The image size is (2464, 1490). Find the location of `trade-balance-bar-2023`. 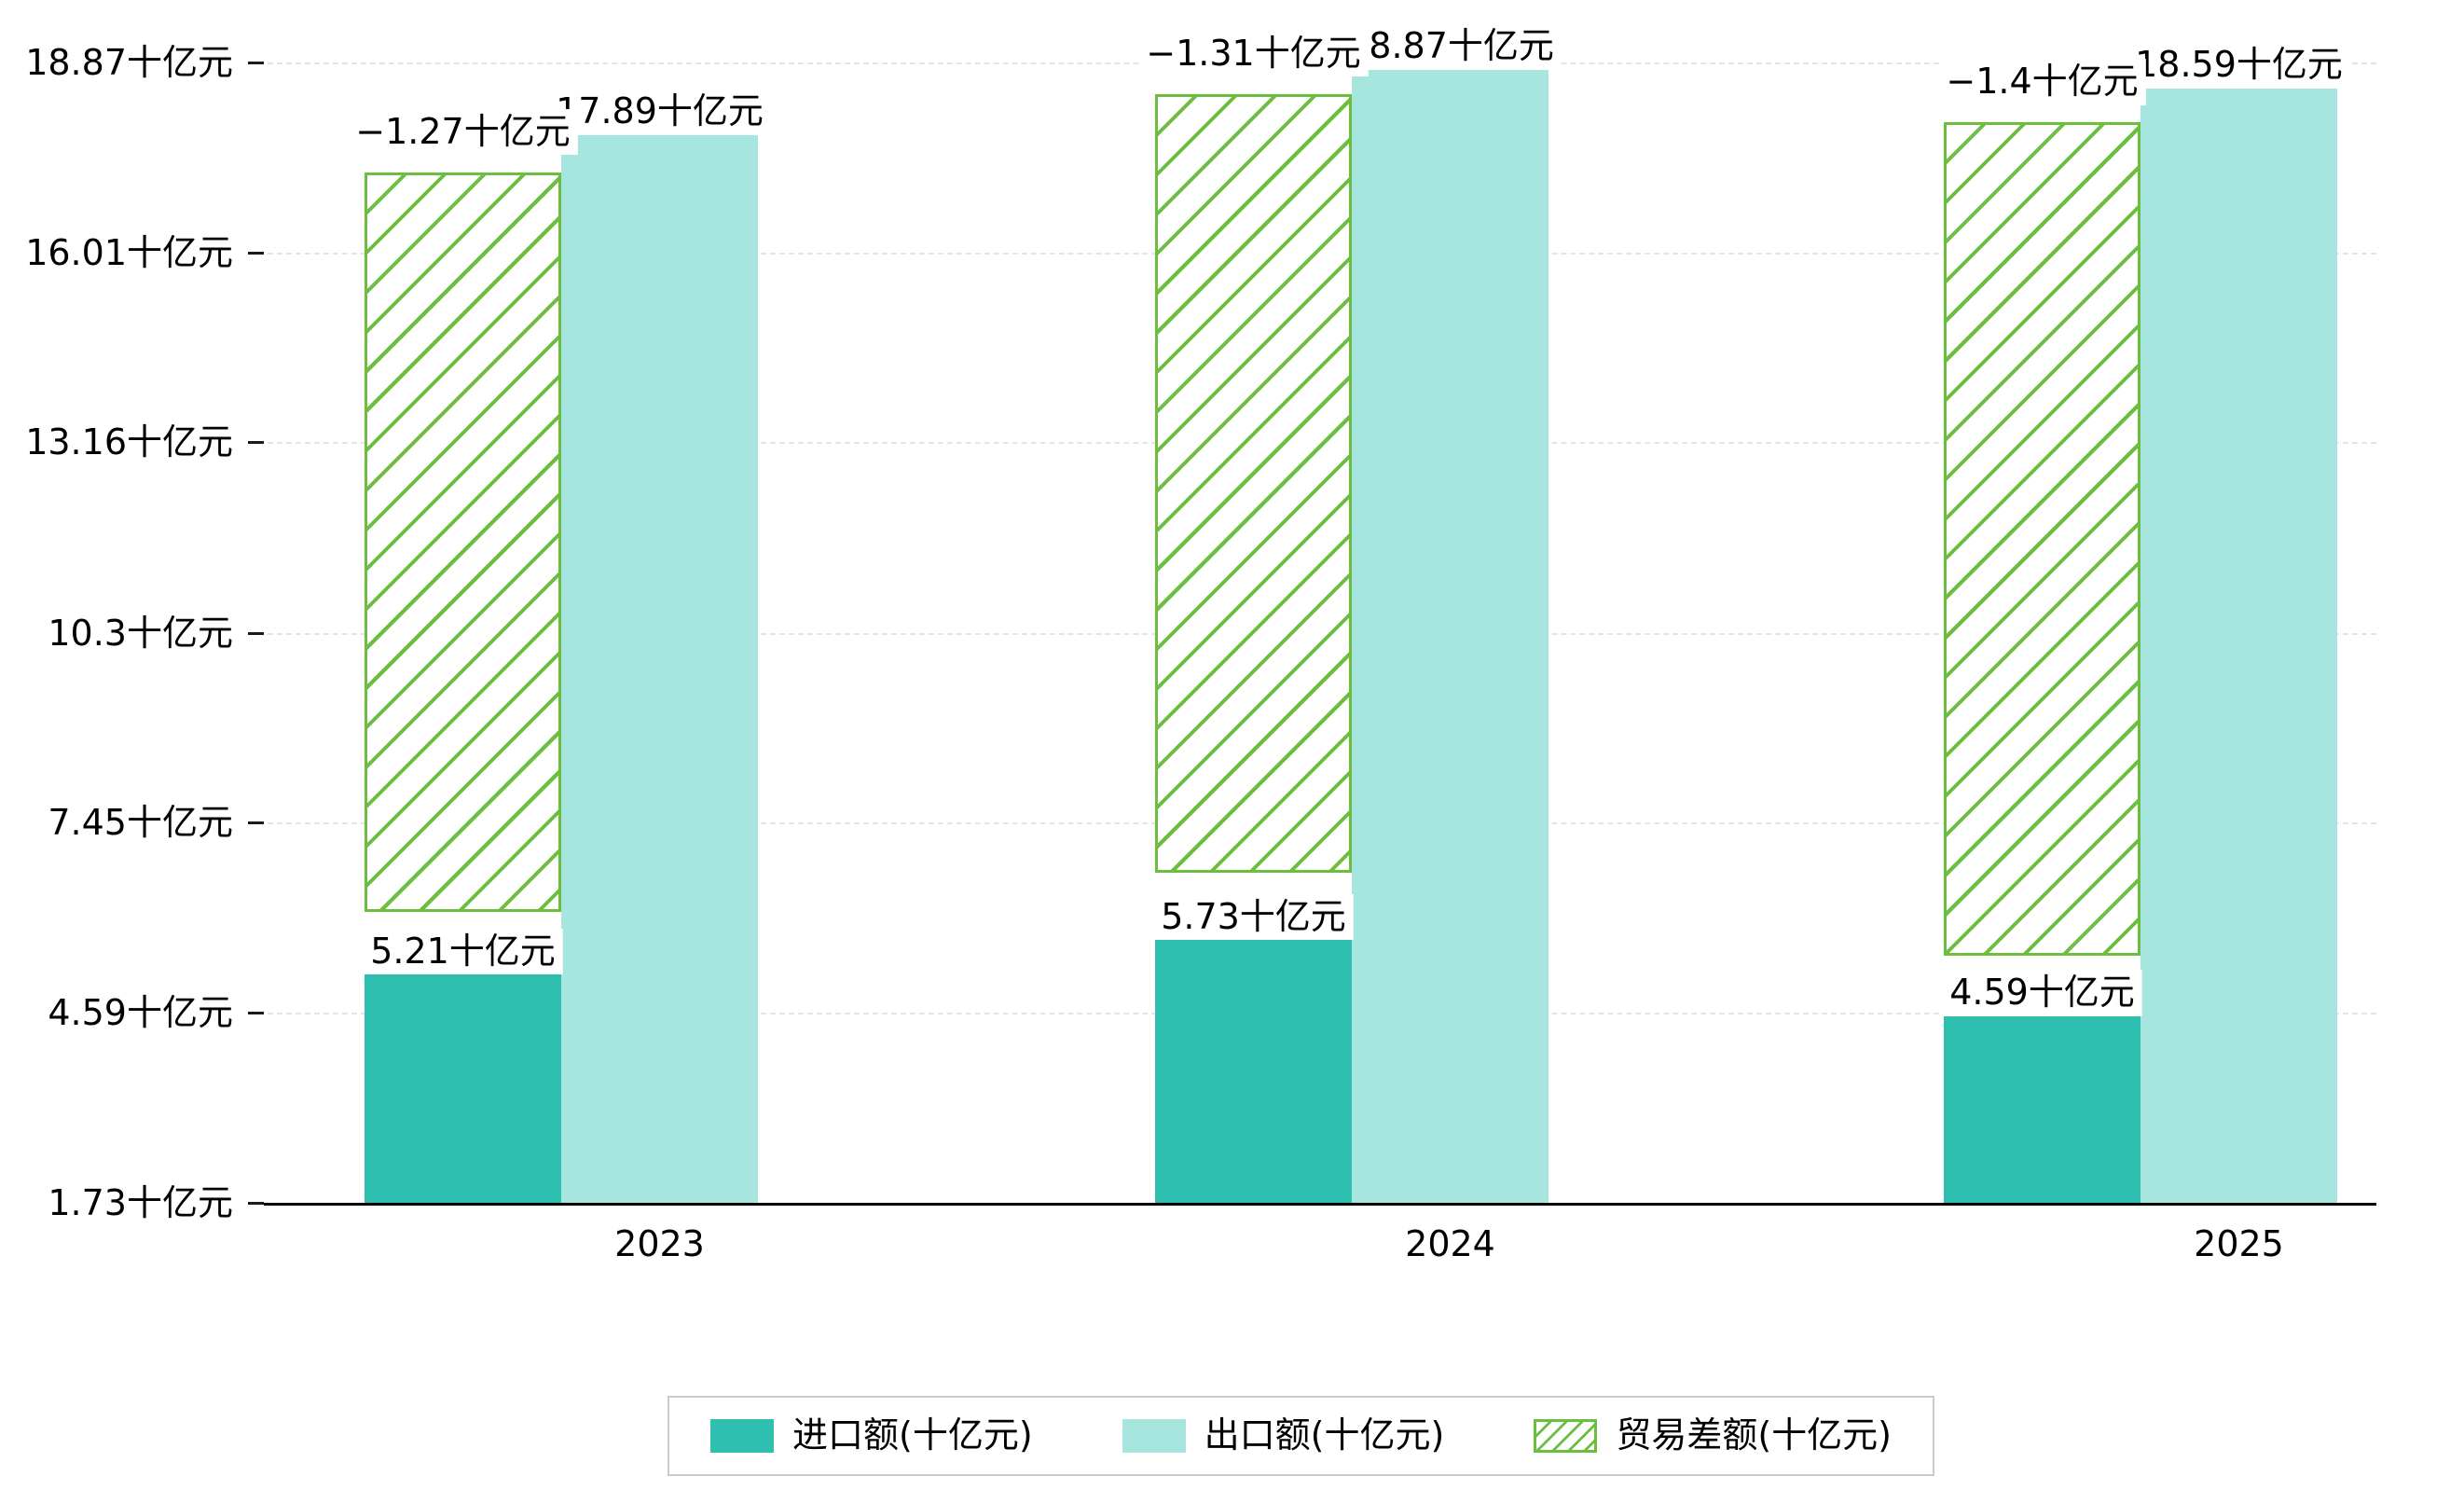

trade-balance-bar-2023 is located at coordinates (463, 542).